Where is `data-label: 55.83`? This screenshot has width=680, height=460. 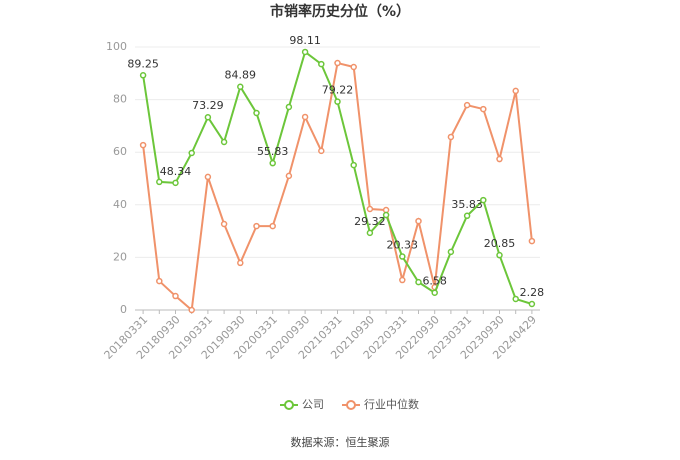
data-label: 55.83 is located at coordinates (273, 151).